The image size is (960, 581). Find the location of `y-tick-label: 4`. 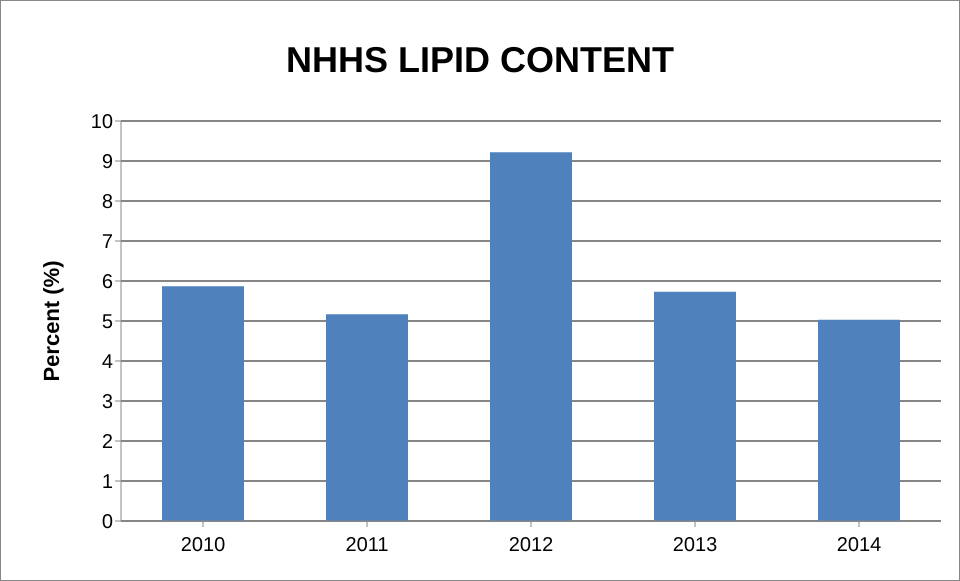

y-tick-label: 4 is located at coordinates (107, 362).